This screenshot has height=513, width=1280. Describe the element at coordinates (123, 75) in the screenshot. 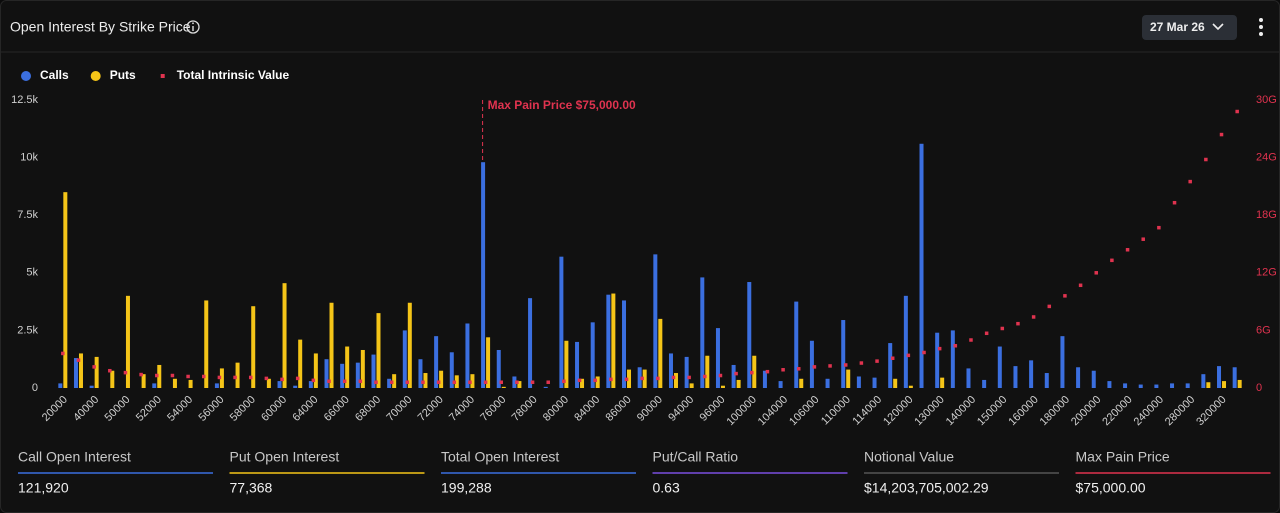

I see `legend-label: Puts` at that location.